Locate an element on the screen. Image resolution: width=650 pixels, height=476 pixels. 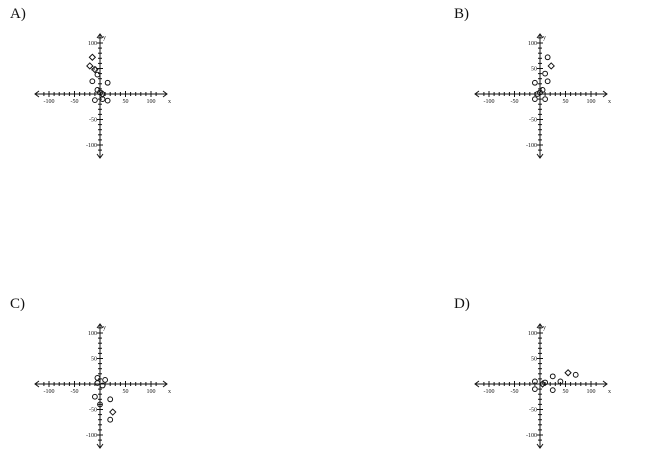
panel-d-label: D) is located at coordinates (462, 304).